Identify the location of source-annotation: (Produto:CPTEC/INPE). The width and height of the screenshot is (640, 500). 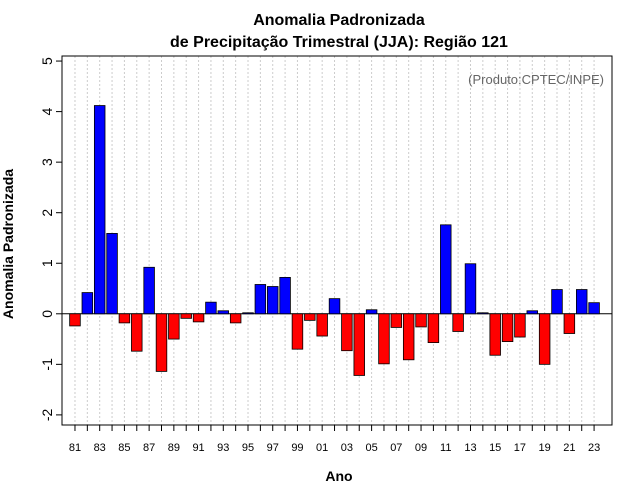
(536, 79).